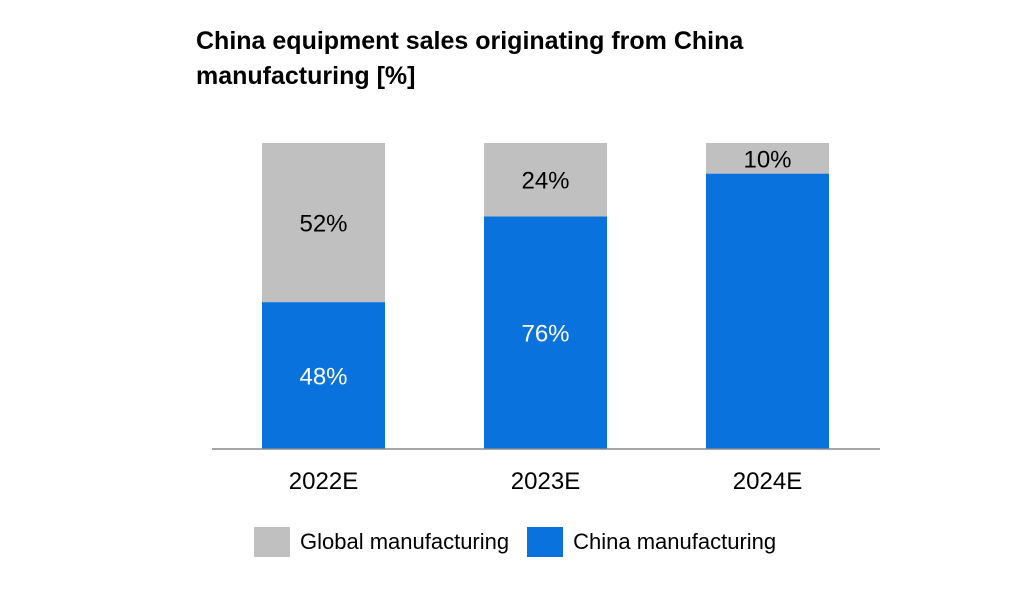  Describe the element at coordinates (524, 542) in the screenshot. I see `legend: Global manufacturing China manufacturing` at that location.